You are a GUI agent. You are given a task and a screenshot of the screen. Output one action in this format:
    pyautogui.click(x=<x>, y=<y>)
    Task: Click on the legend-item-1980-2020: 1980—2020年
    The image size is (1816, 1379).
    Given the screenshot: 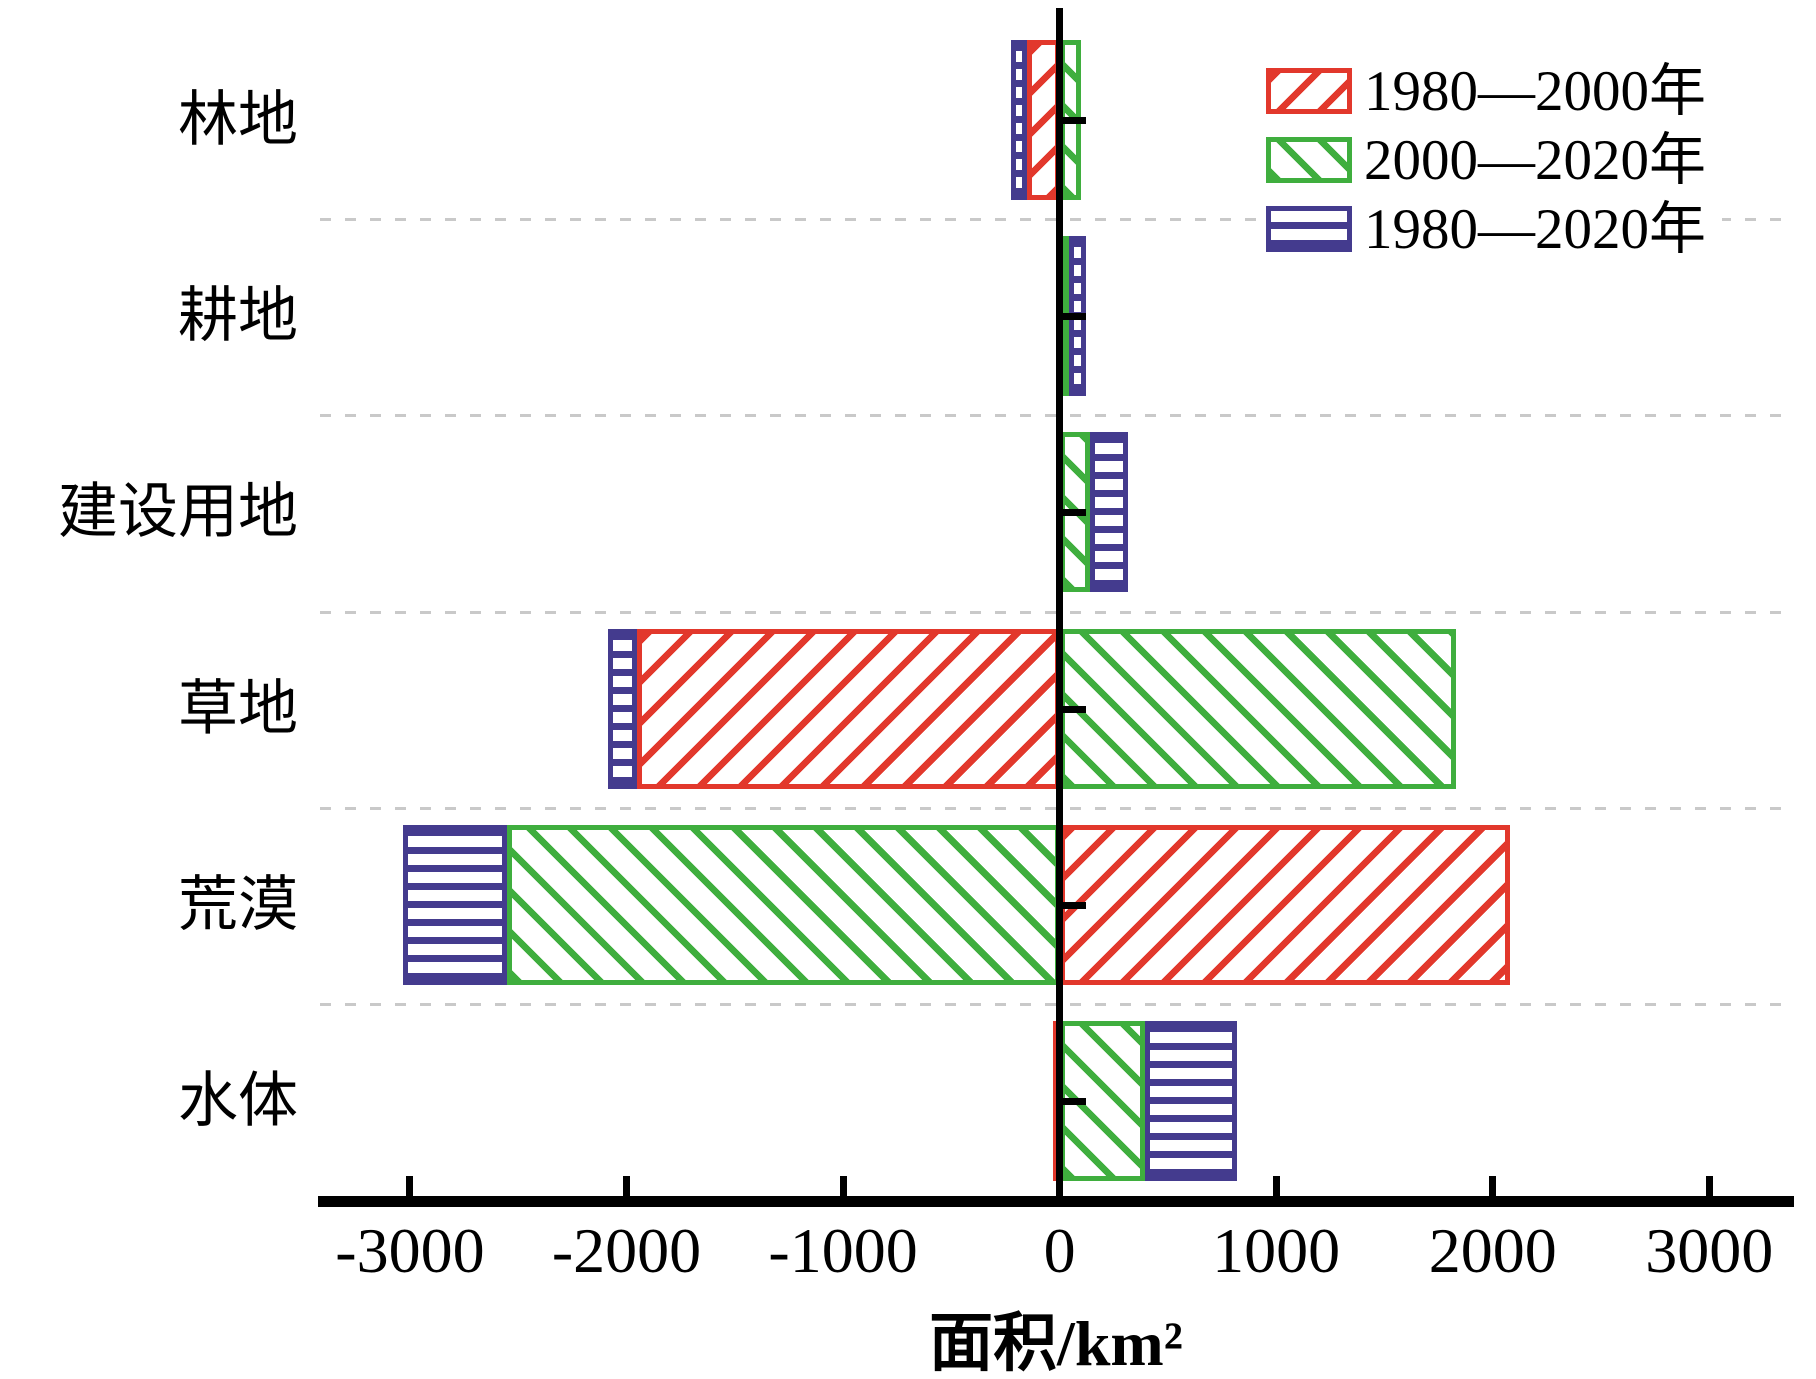 What is the action you would take?
    pyautogui.click(x=1486, y=229)
    